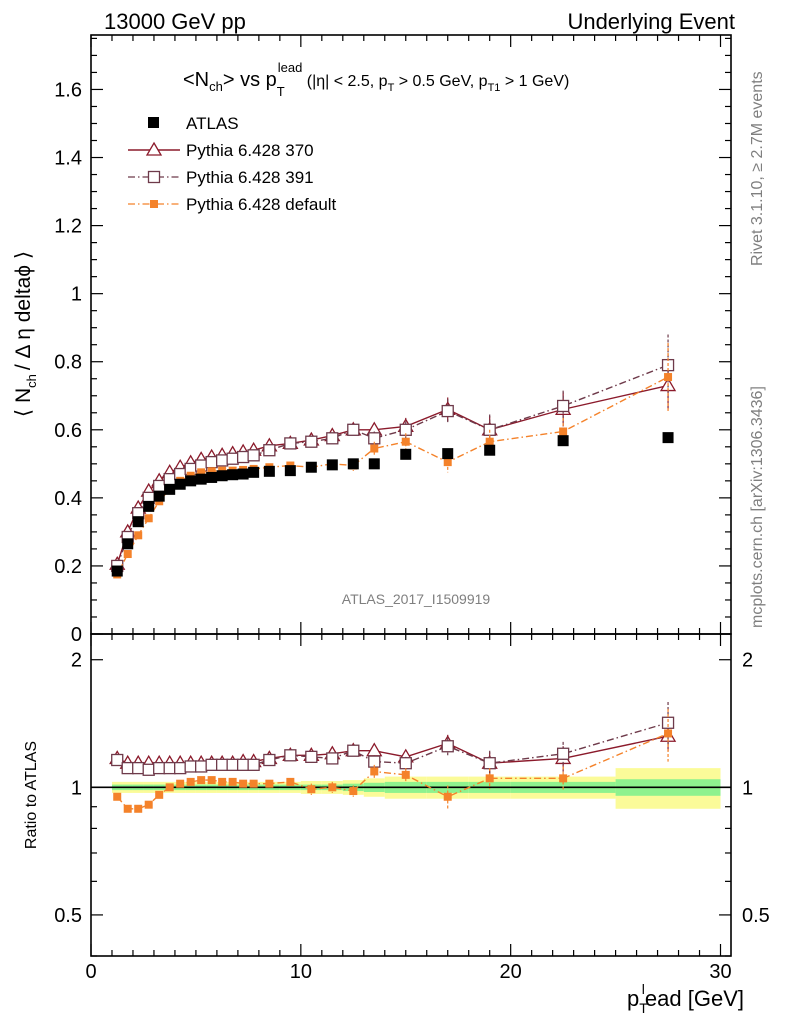 The image size is (786, 1024). I want to click on xlabel: pTlead [GeV], so click(685, 998).